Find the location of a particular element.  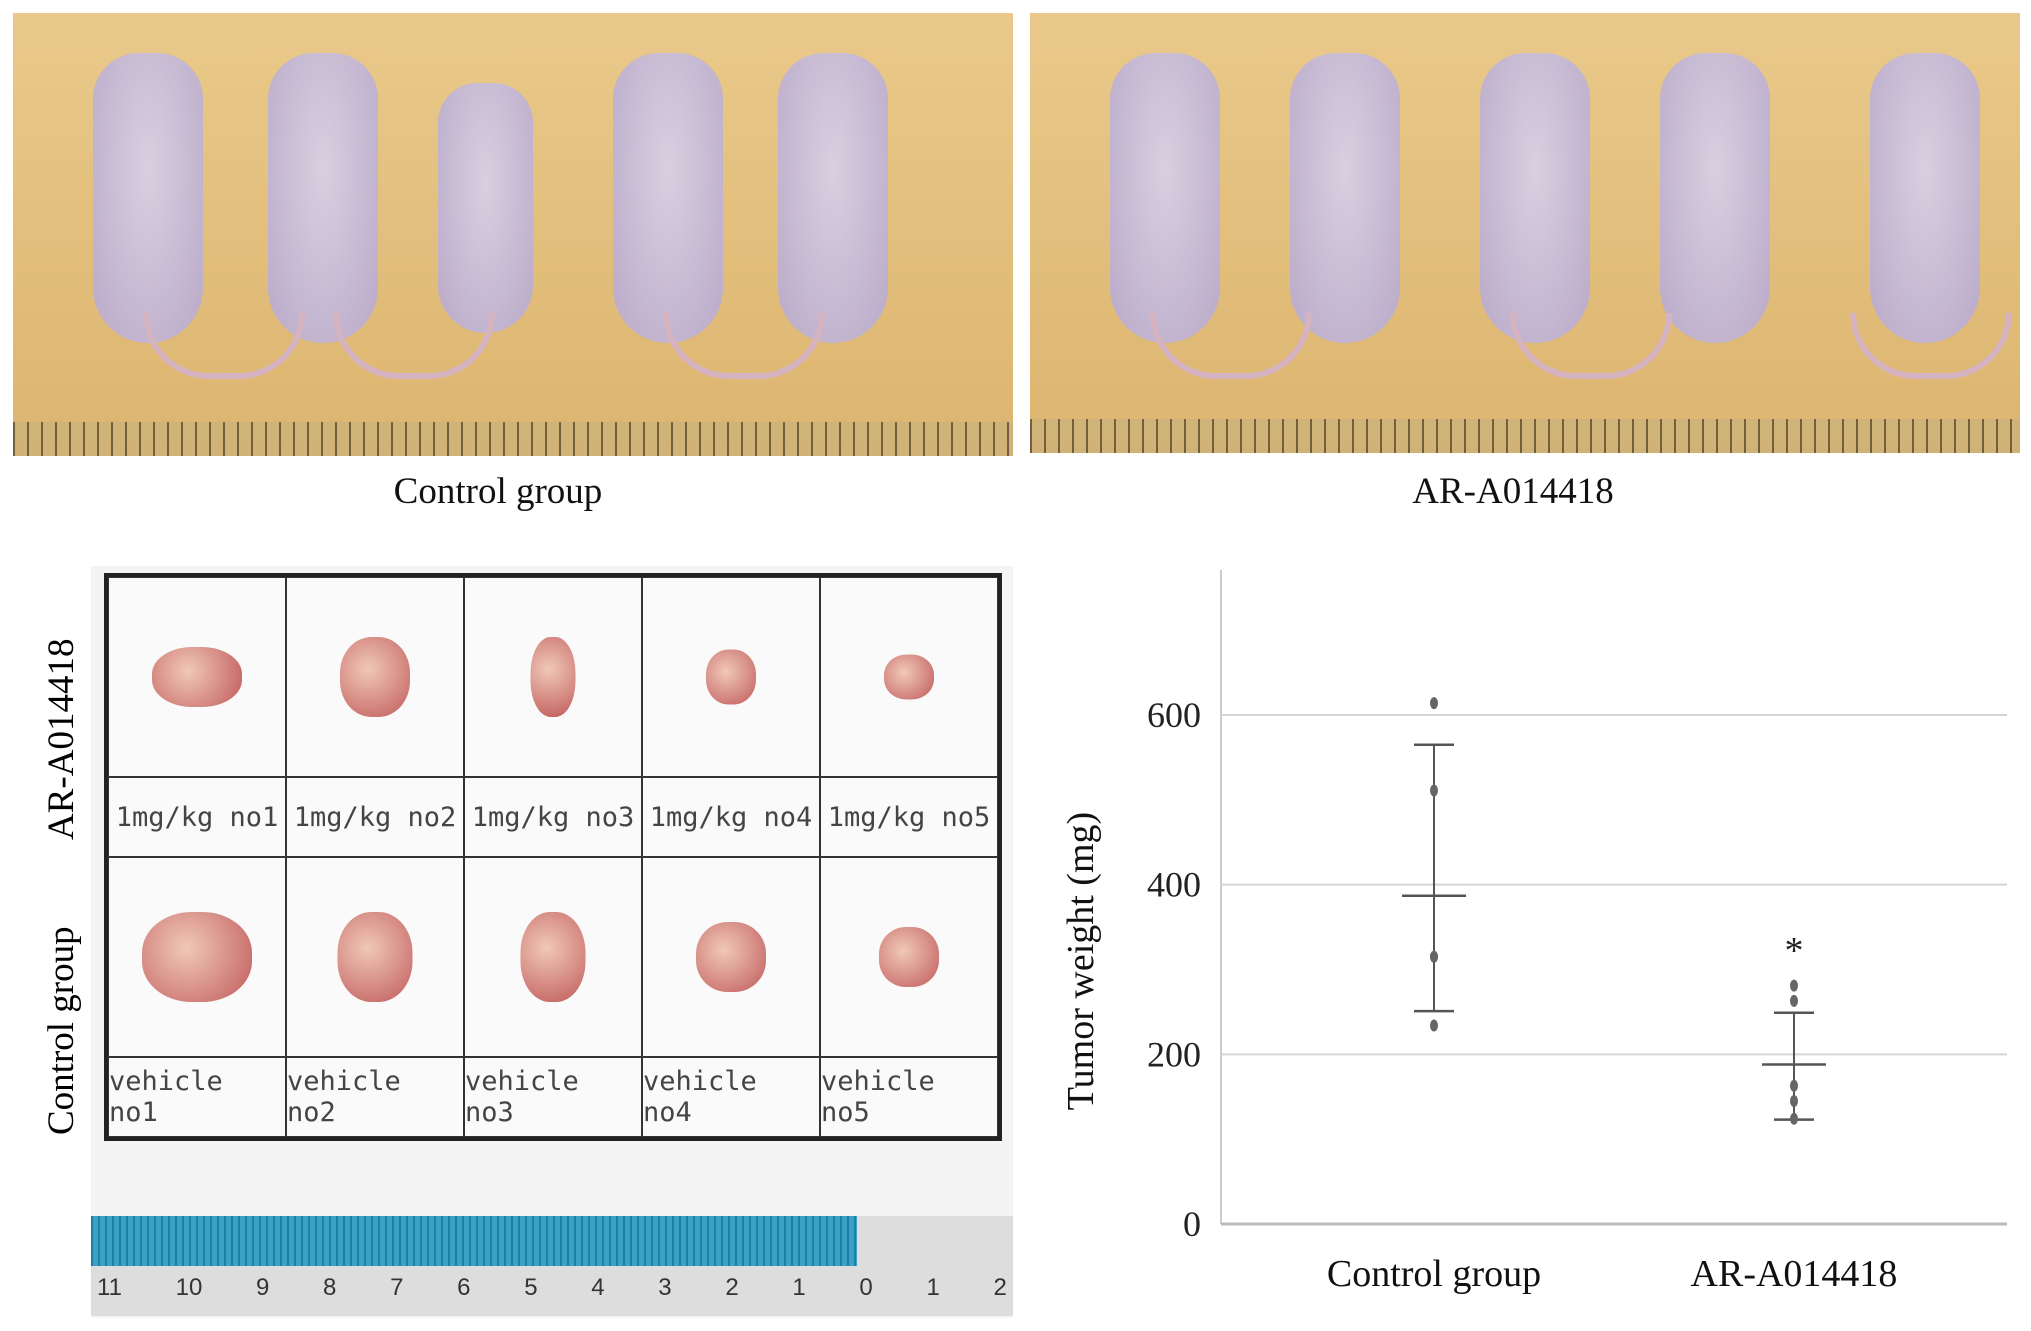

vehicle-label: vehicle no2 is located at coordinates (375, 1097).